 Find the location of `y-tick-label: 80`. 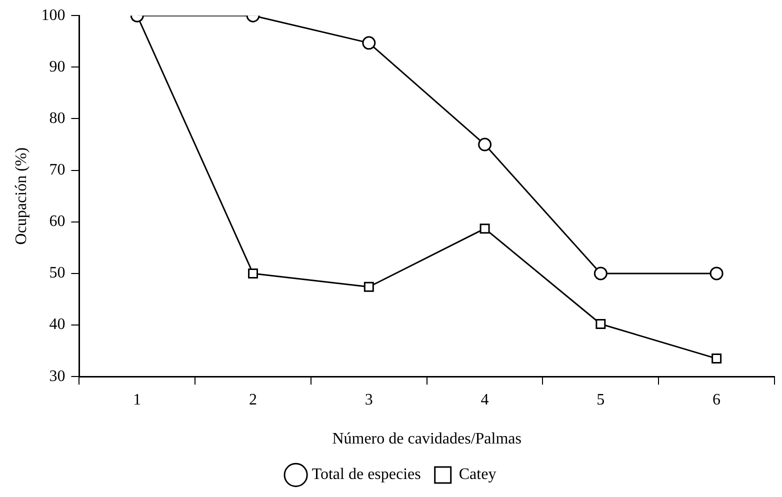

y-tick-label: 80 is located at coordinates (57, 118).